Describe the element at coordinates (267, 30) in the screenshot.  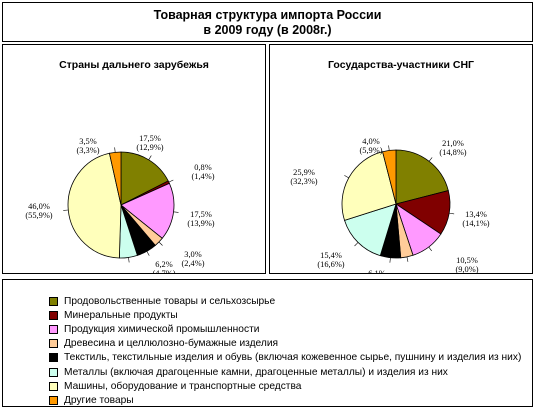
I see `chart-title-line2: в 2009 году (в 2008г.)` at that location.